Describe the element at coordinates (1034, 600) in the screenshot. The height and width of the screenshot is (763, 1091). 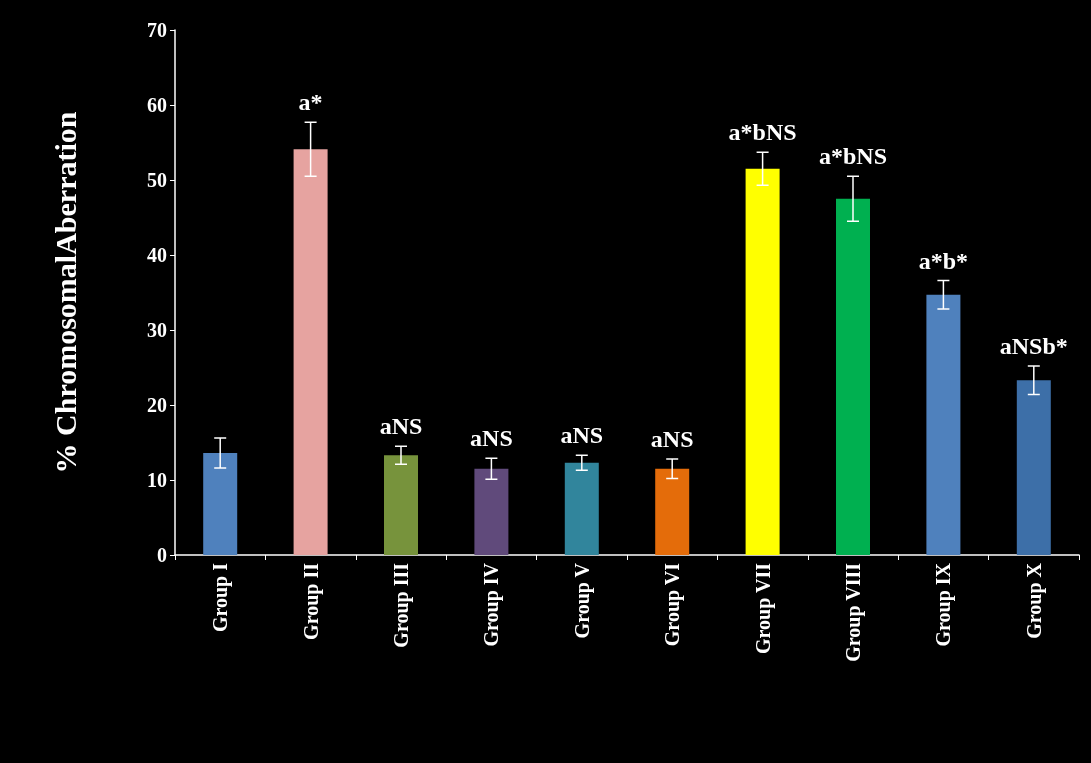
I see `x-tick-label: Group X` at that location.